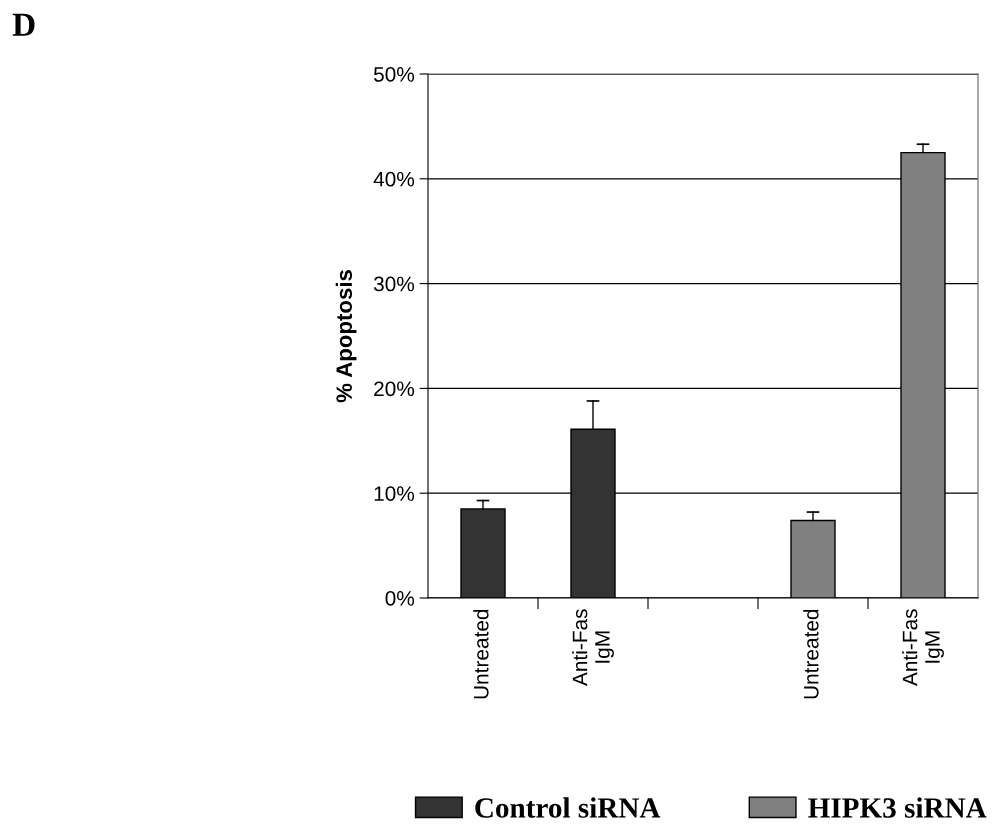  What do you see at coordinates (400, 598) in the screenshot?
I see `y-tick-label: 0%` at bounding box center [400, 598].